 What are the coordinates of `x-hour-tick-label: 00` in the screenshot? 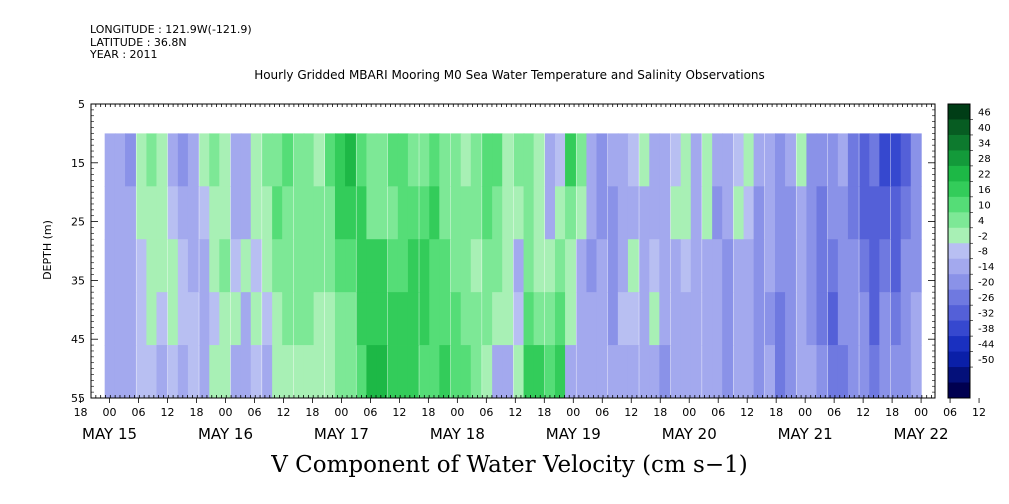 It's located at (110, 412).